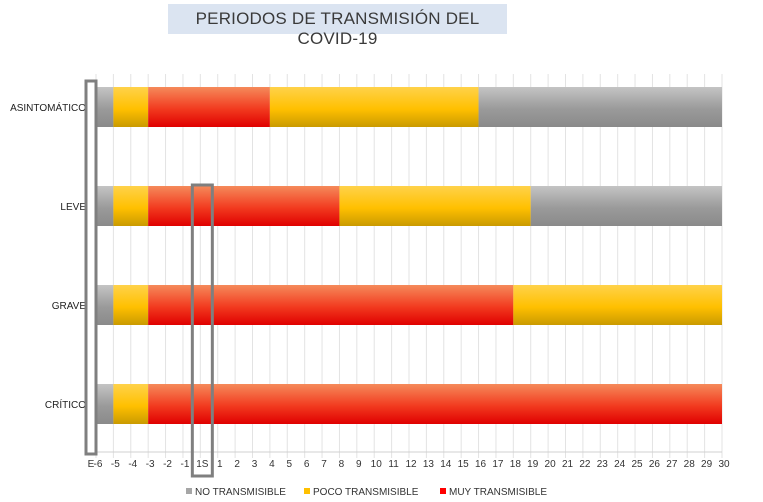 This screenshot has width=763, height=502. What do you see at coordinates (690, 464) in the screenshot?
I see `tick-label: 28` at bounding box center [690, 464].